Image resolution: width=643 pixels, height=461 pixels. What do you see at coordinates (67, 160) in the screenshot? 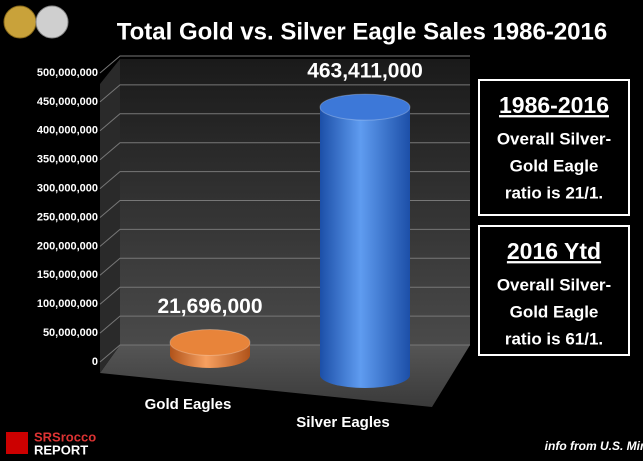
I see `y-tick-label: 350,000,000` at bounding box center [67, 160].